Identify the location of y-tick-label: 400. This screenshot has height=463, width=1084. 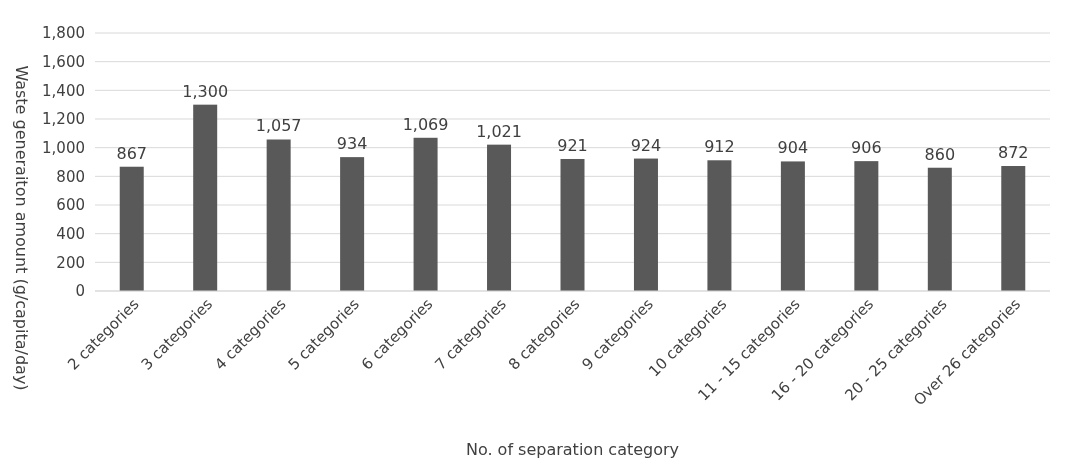
(70, 233).